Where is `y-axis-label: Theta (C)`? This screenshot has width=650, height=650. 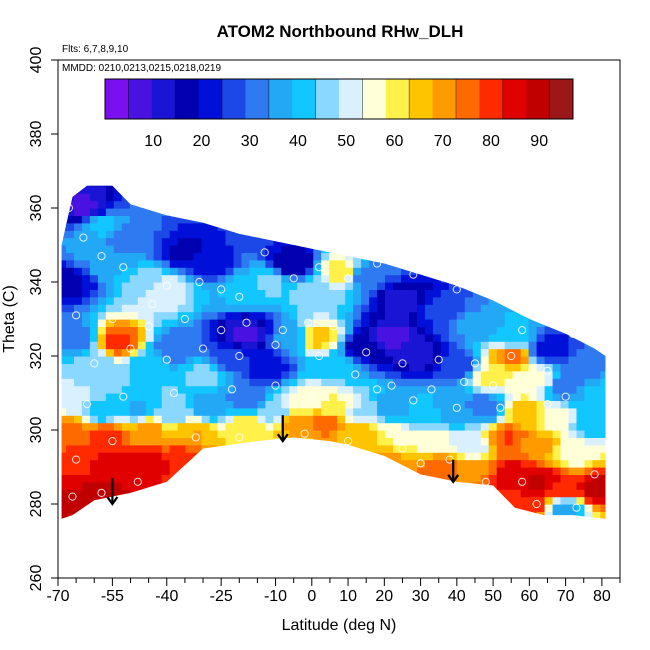
y-axis-label: Theta (C) is located at coordinates (9, 319).